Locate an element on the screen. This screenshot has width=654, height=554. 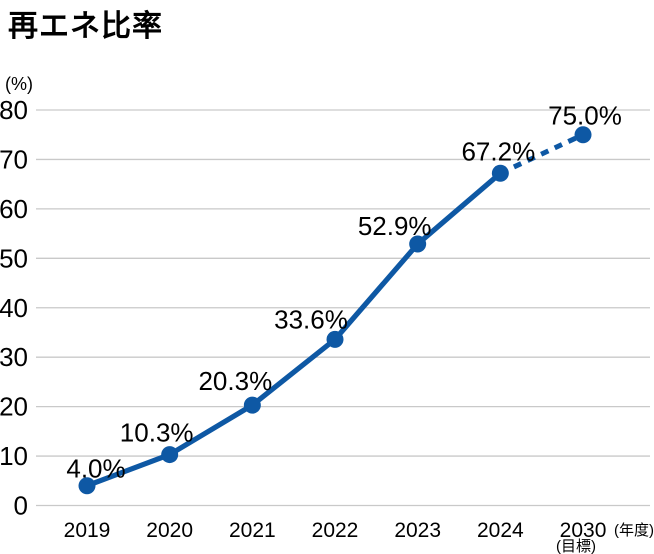
y-tick-label: 80 is located at coordinates (14, 110).